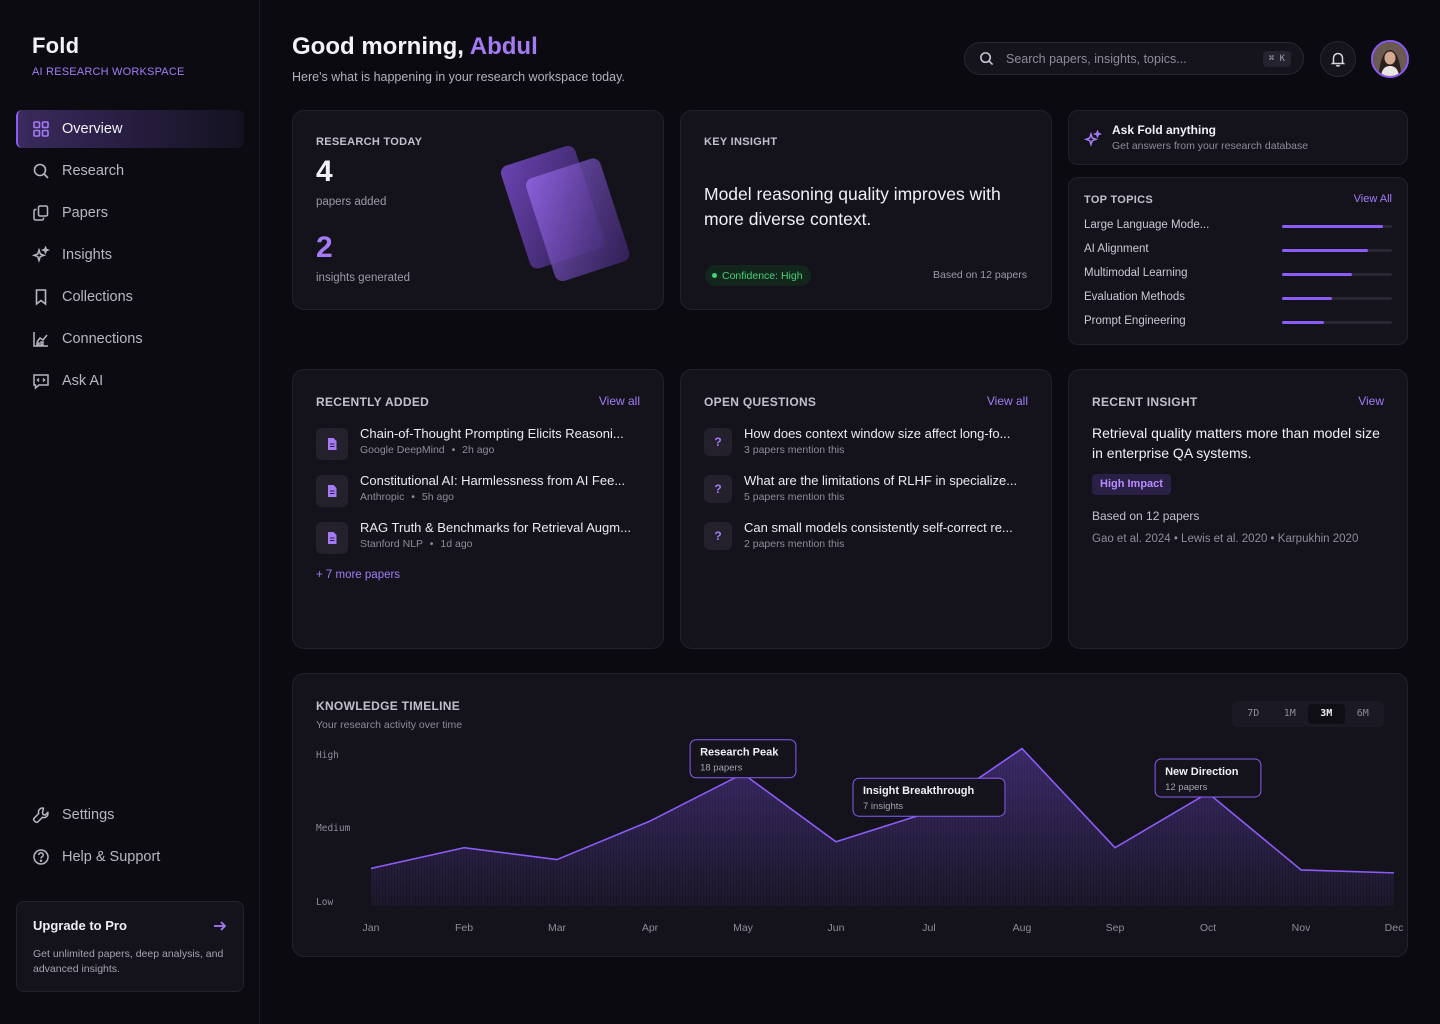 Image resolution: width=1440 pixels, height=1024 pixels. I want to click on avatar, so click(1390, 59).